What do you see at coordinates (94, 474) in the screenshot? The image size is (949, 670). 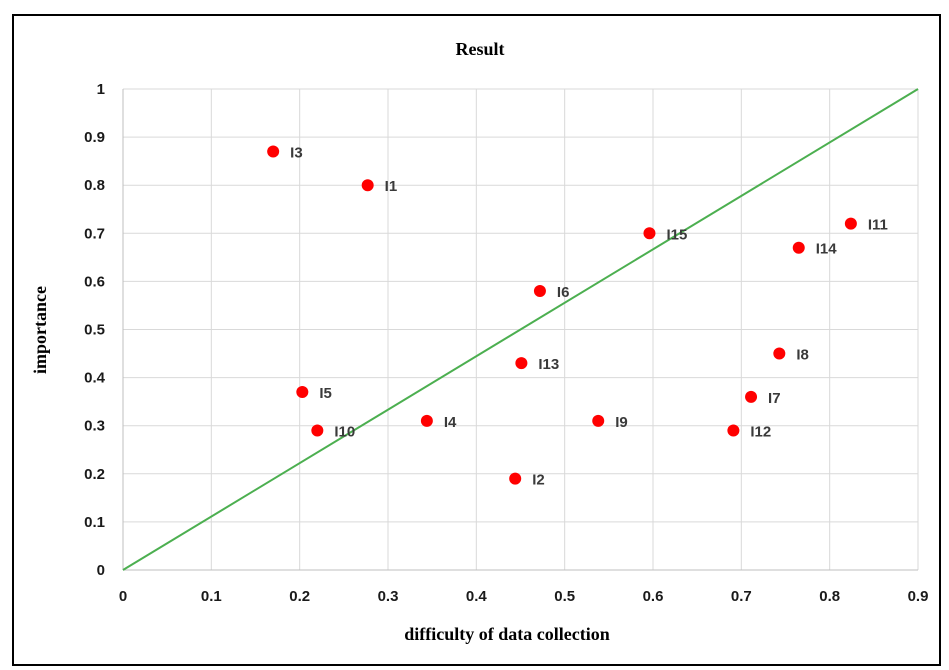 I see `y-tick-label: 0.2` at bounding box center [94, 474].